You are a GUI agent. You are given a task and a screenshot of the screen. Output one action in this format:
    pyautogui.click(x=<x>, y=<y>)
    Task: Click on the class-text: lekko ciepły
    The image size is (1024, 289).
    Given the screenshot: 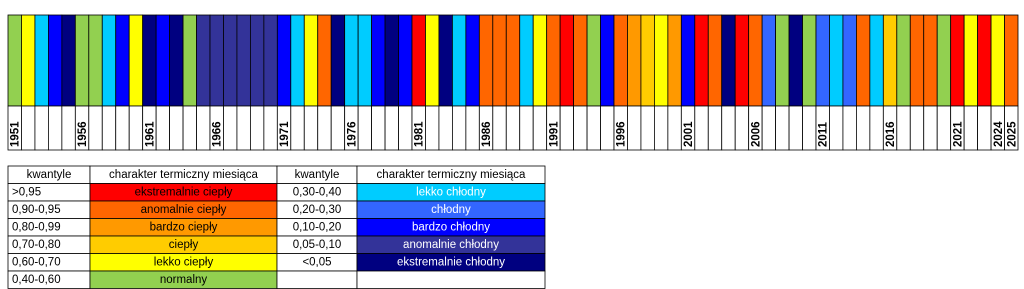 What is the action you would take?
    pyautogui.click(x=184, y=262)
    